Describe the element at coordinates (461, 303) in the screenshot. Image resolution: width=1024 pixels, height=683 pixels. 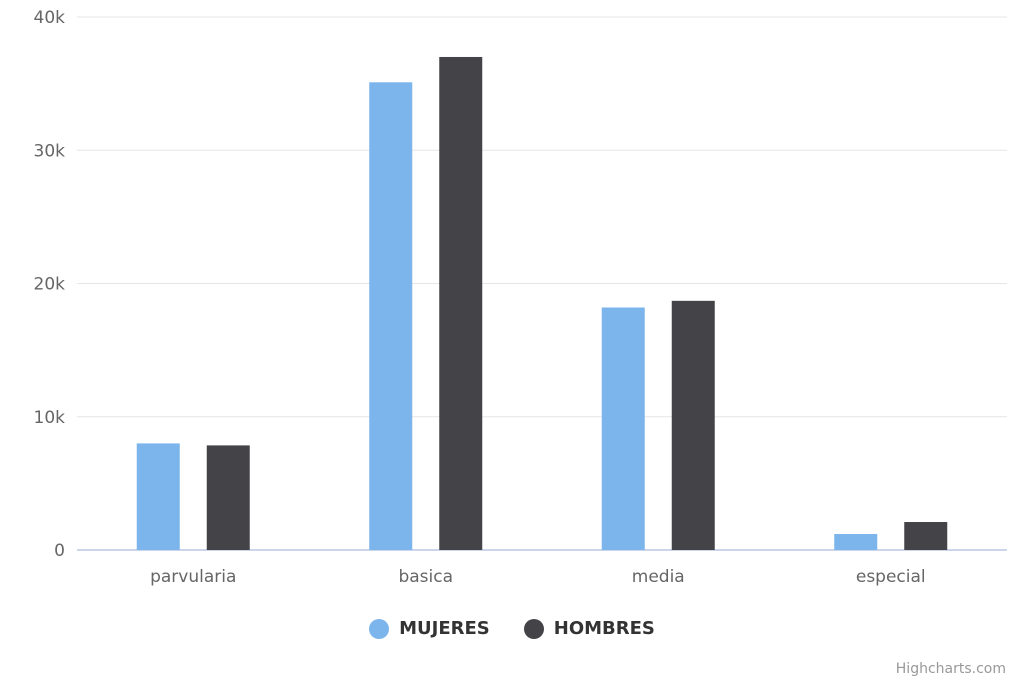
I see `bar-hombres-basica` at that location.